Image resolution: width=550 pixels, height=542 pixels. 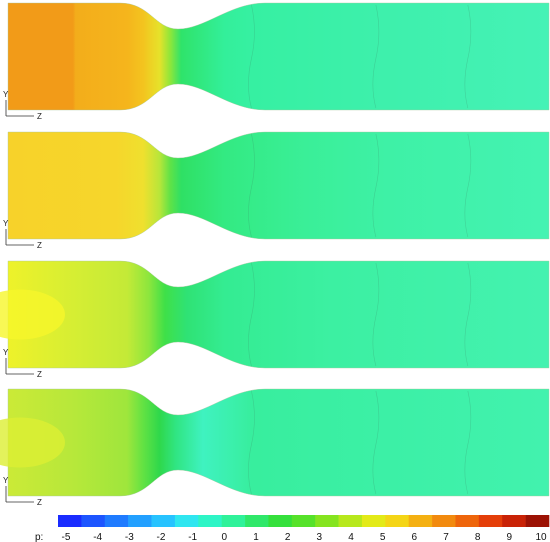 I want to click on colorbar-label: p:, so click(x=39, y=537).